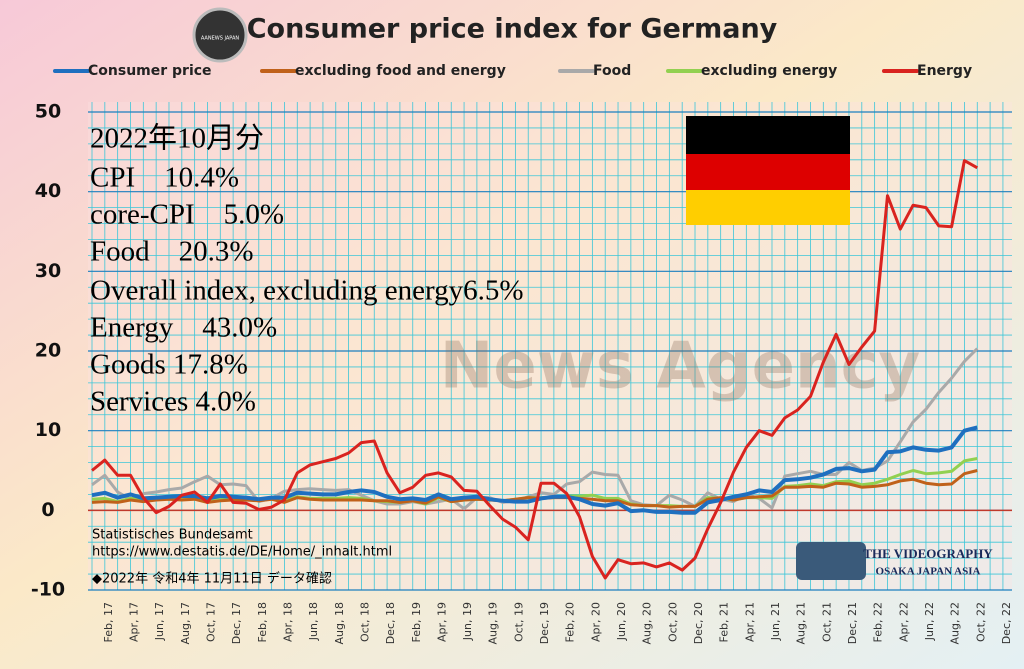 The image size is (1024, 669). What do you see at coordinates (749, 622) in the screenshot?
I see `x-tick-label: Apr, 21` at bounding box center [749, 622].